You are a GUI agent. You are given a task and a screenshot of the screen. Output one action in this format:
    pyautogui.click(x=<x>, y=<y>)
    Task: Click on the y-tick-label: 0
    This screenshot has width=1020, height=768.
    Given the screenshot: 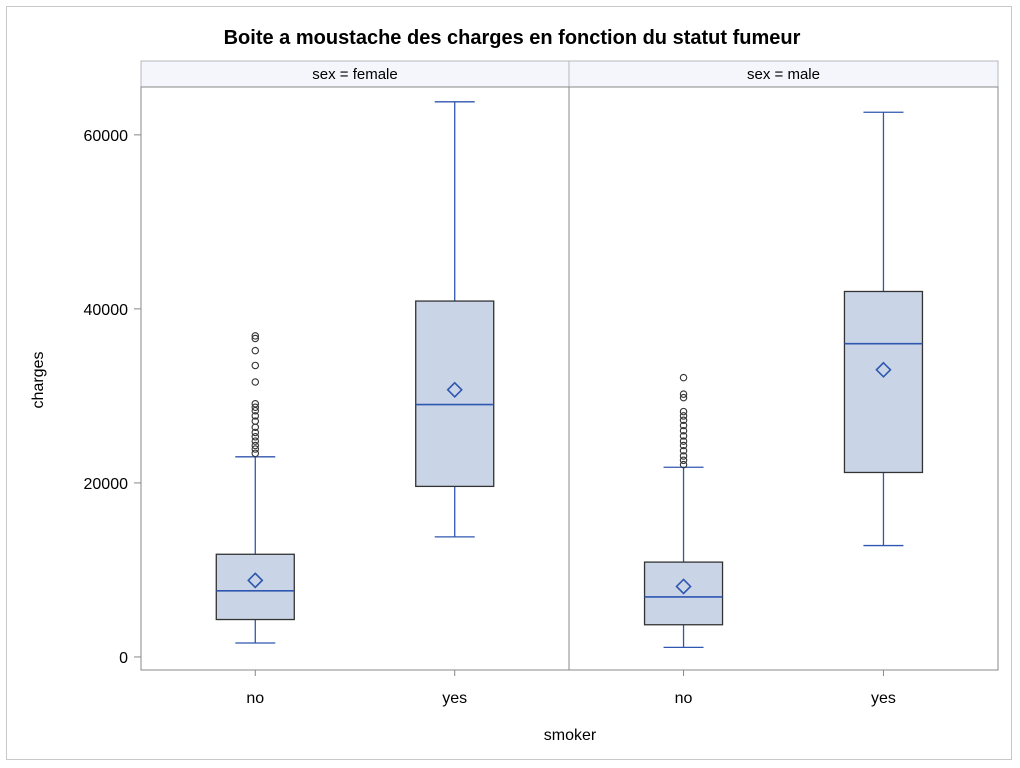 What is the action you would take?
    pyautogui.click(x=123, y=658)
    